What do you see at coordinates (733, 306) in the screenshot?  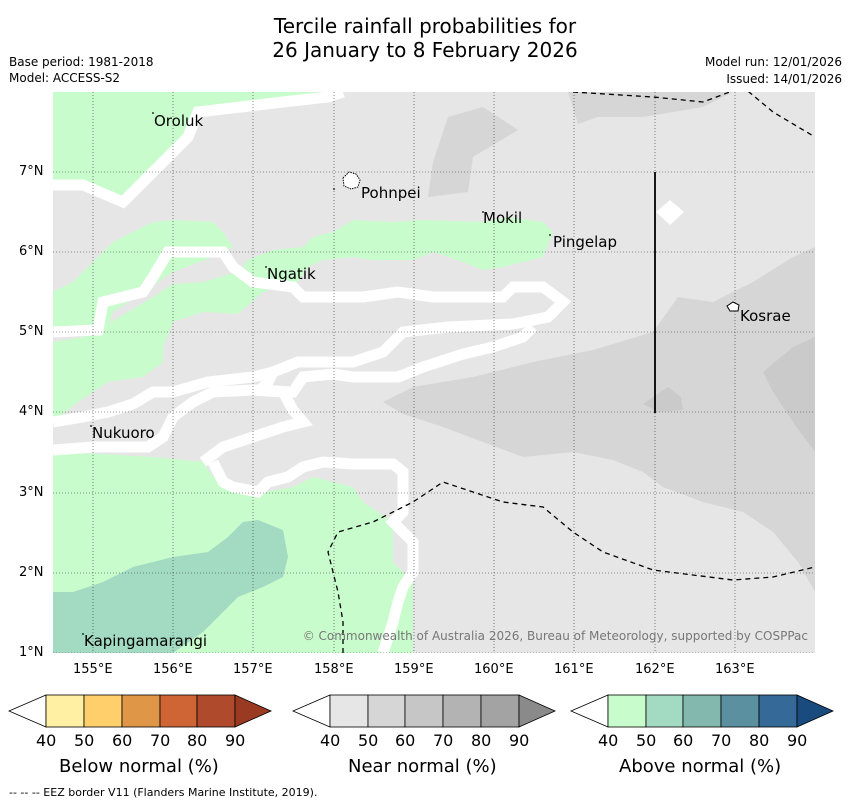 I see `kosrae-island-shape` at bounding box center [733, 306].